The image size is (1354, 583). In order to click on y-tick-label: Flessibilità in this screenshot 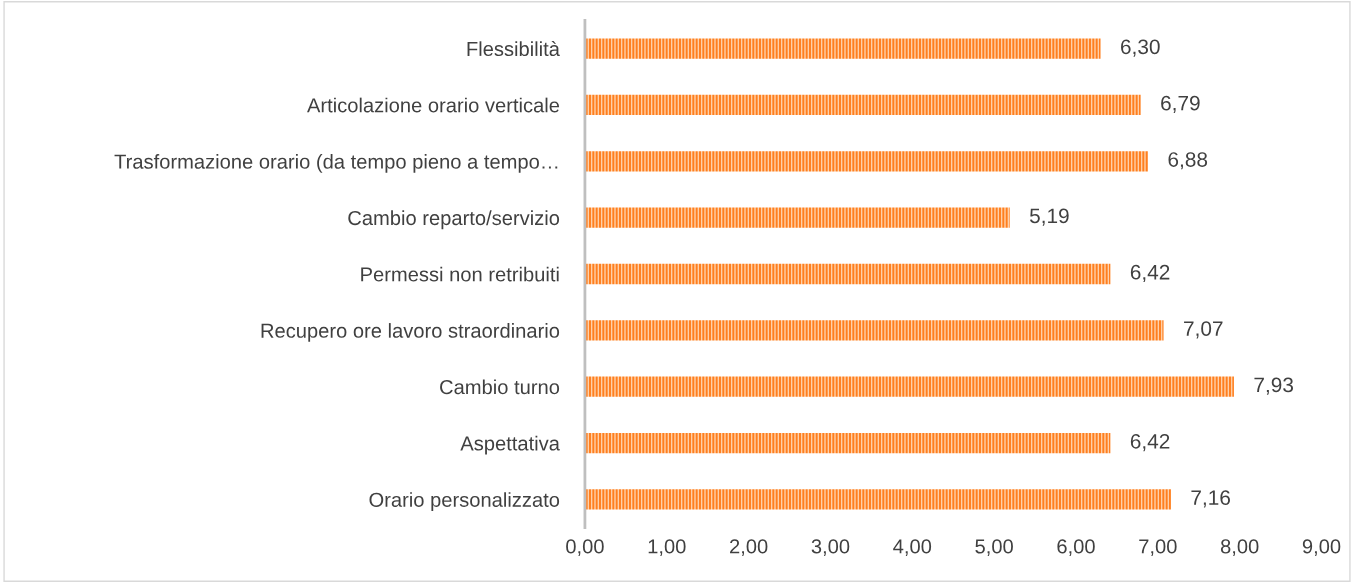, I will do `click(513, 49)`.